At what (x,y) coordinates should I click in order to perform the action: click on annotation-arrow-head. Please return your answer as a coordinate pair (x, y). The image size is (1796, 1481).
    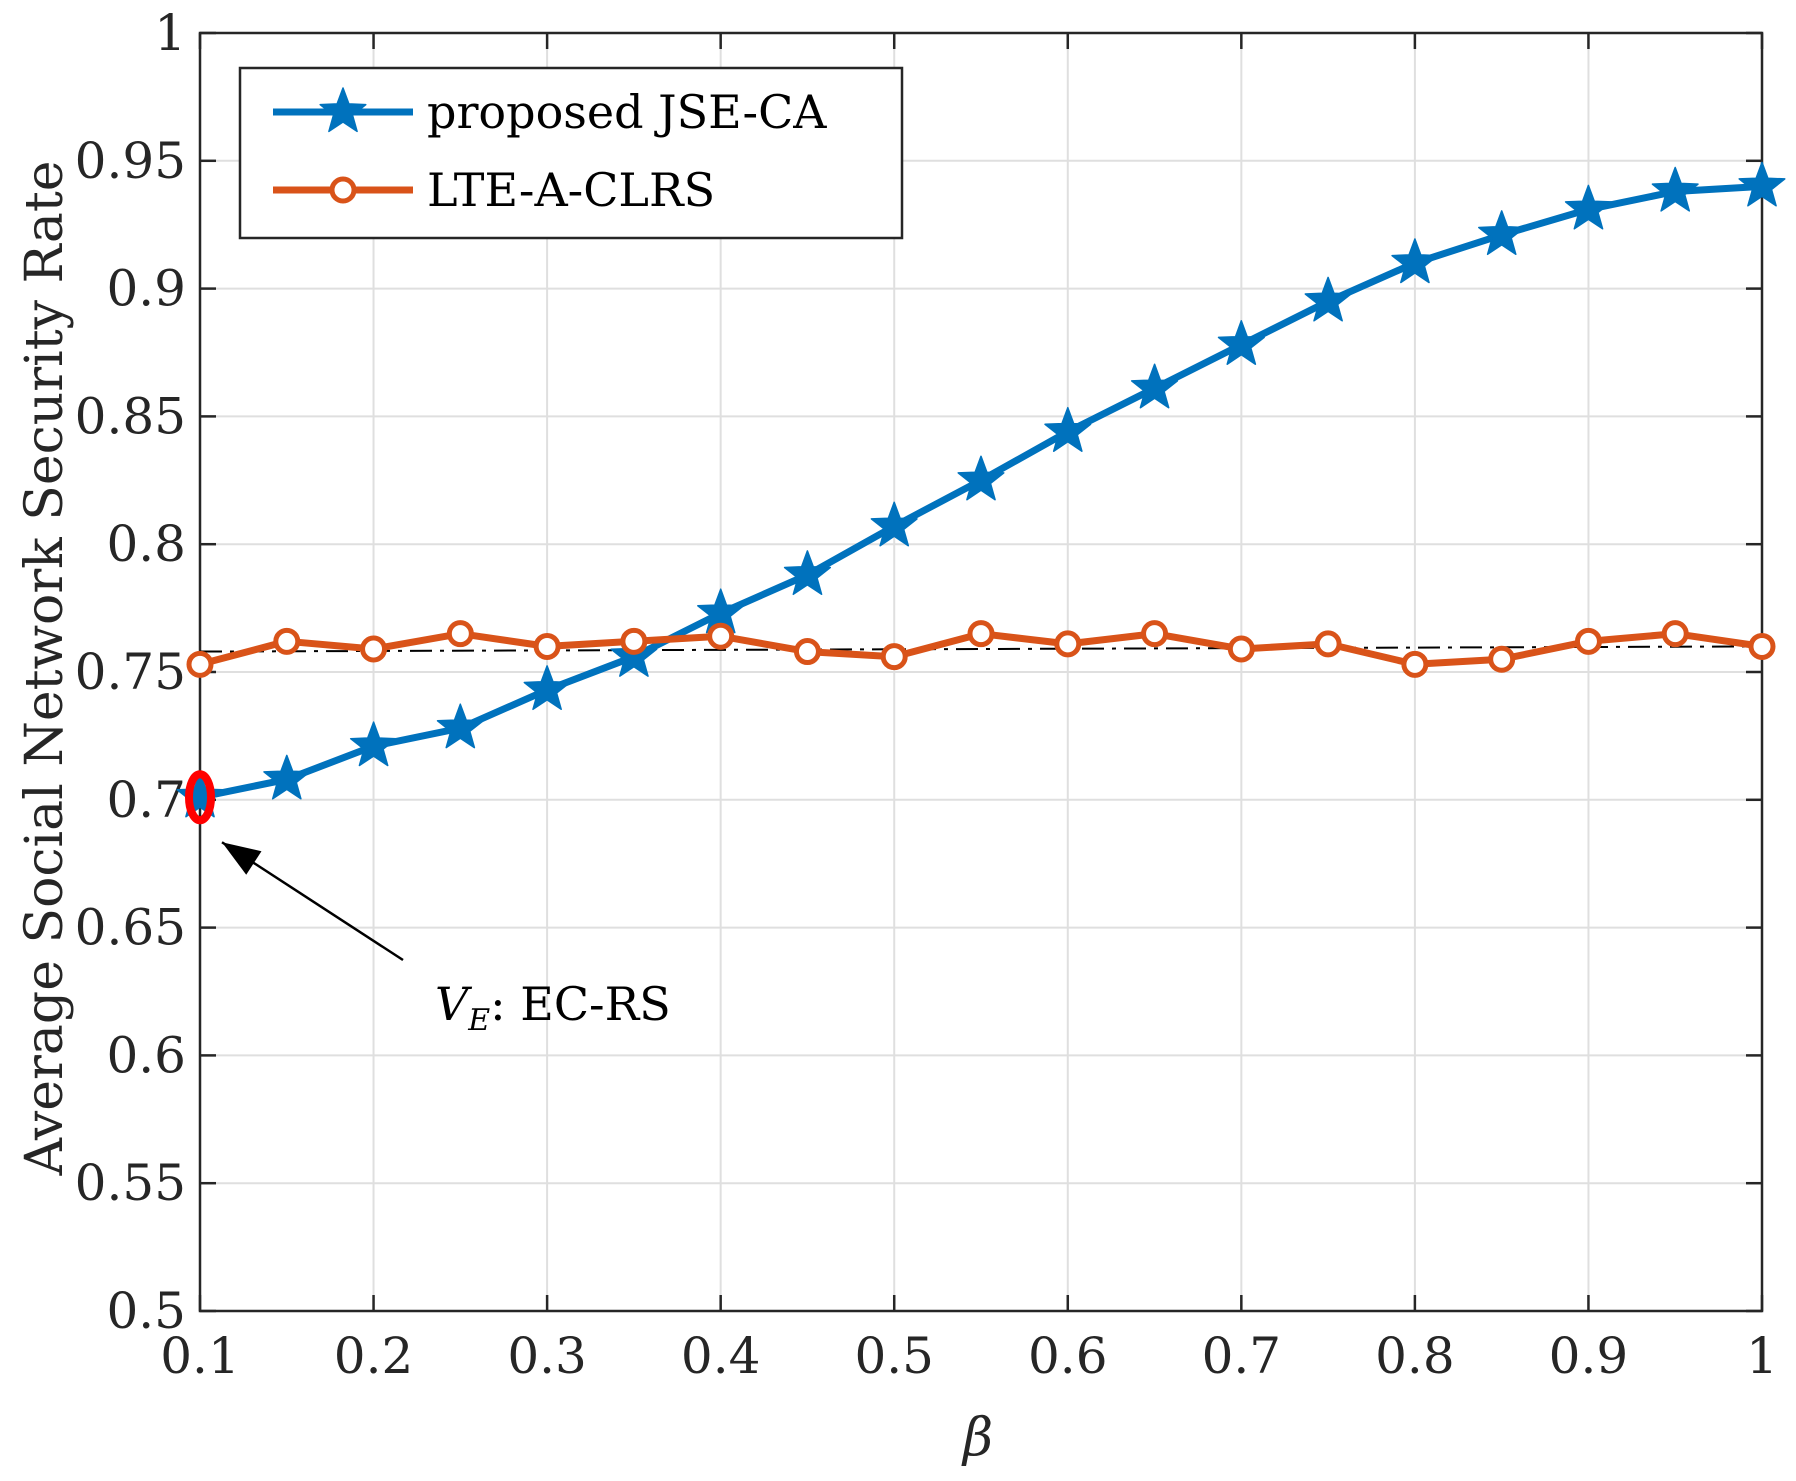
    Looking at the image, I should click on (242, 858).